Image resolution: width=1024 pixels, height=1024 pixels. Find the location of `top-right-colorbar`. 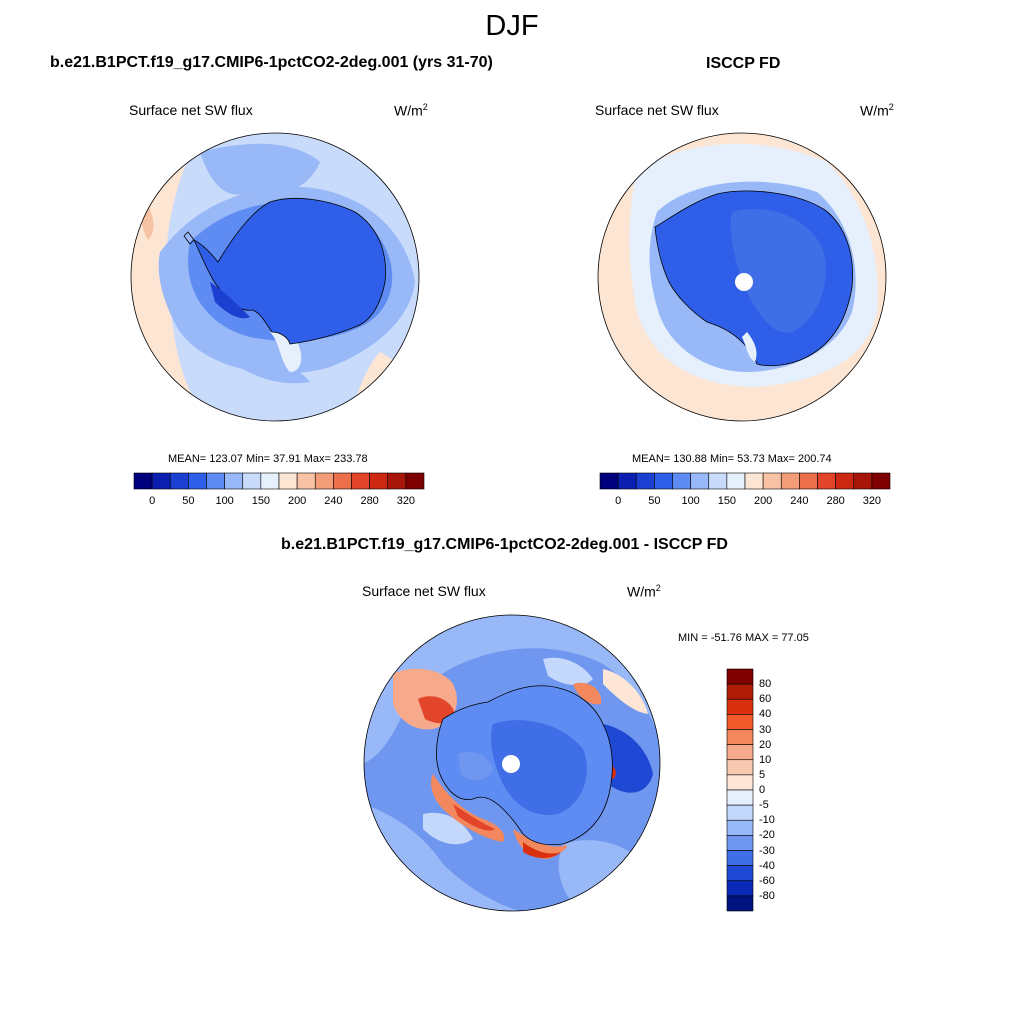

top-right-colorbar is located at coordinates (745, 481).